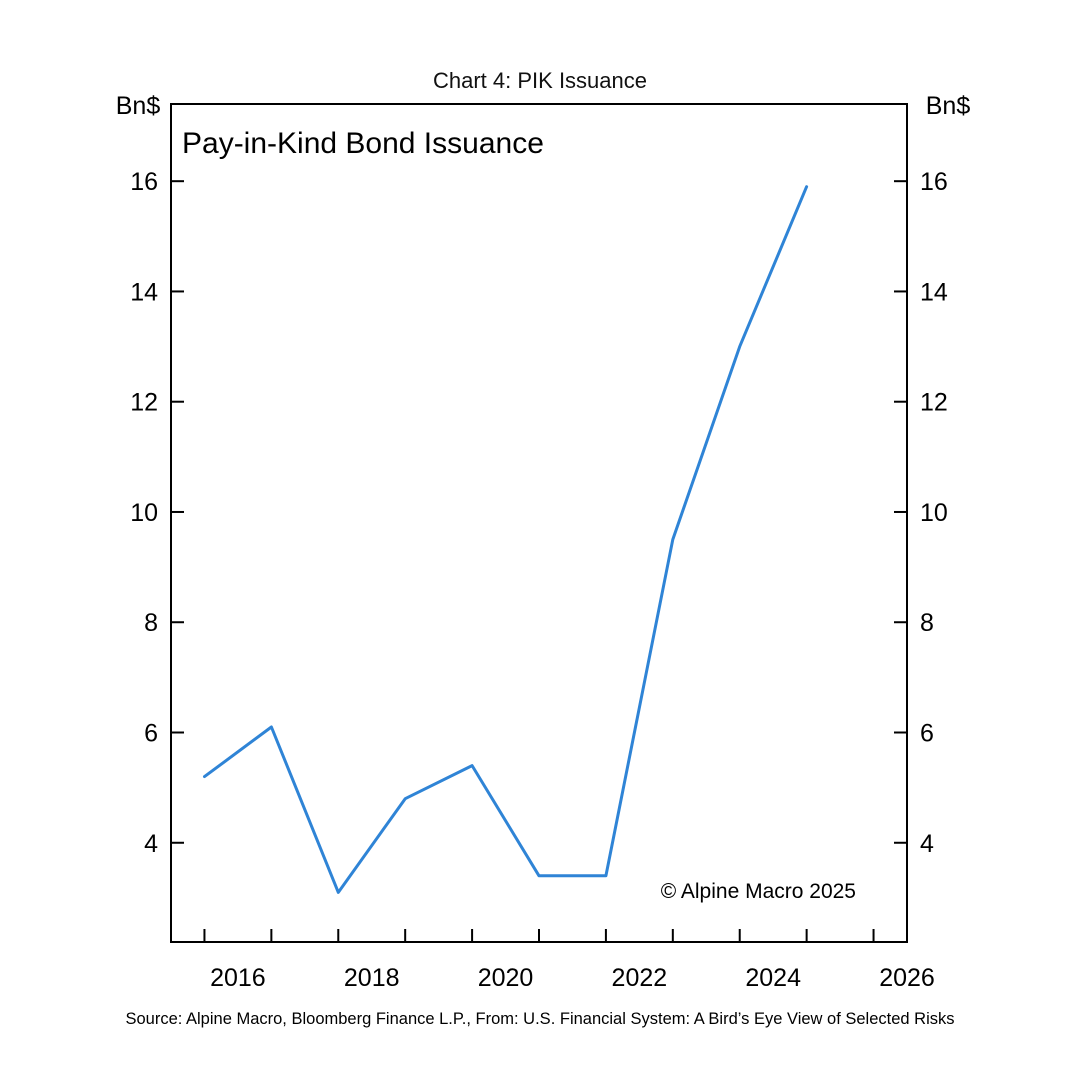 This screenshot has width=1080, height=1080. Describe the element at coordinates (640, 978) in the screenshot. I see `x-tick-label: 2022` at that location.